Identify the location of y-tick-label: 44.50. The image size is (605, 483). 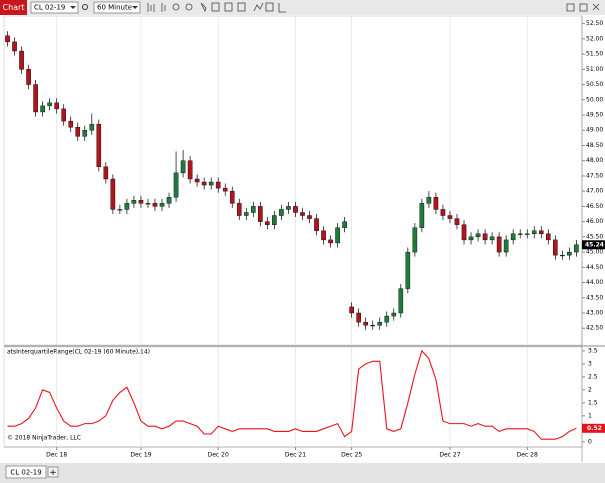
(594, 267).